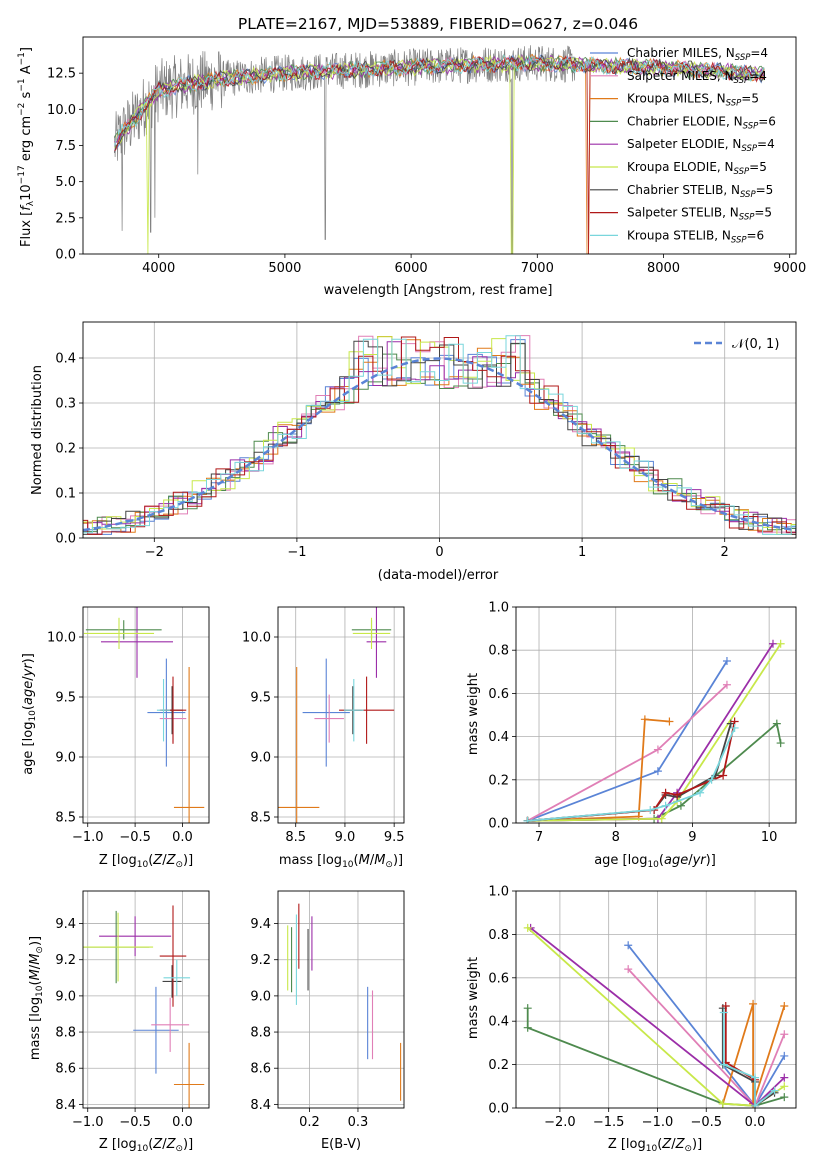 The height and width of the screenshot is (1170, 819). What do you see at coordinates (29, 714) in the screenshot?
I see `age-vs-metallicity-ylabel: age [log10(age/yr)]` at bounding box center [29, 714].